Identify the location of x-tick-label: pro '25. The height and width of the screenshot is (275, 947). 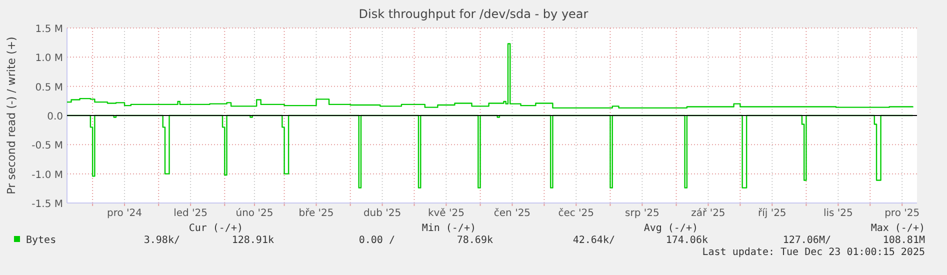
(902, 213).